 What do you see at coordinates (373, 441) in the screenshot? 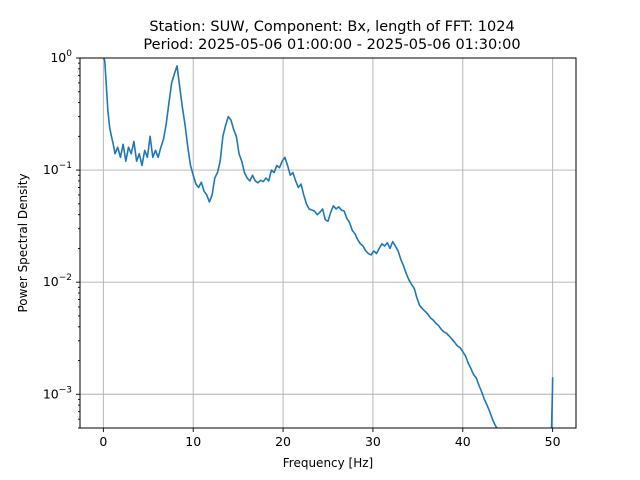
I see `x-tick-label: 30` at bounding box center [373, 441].